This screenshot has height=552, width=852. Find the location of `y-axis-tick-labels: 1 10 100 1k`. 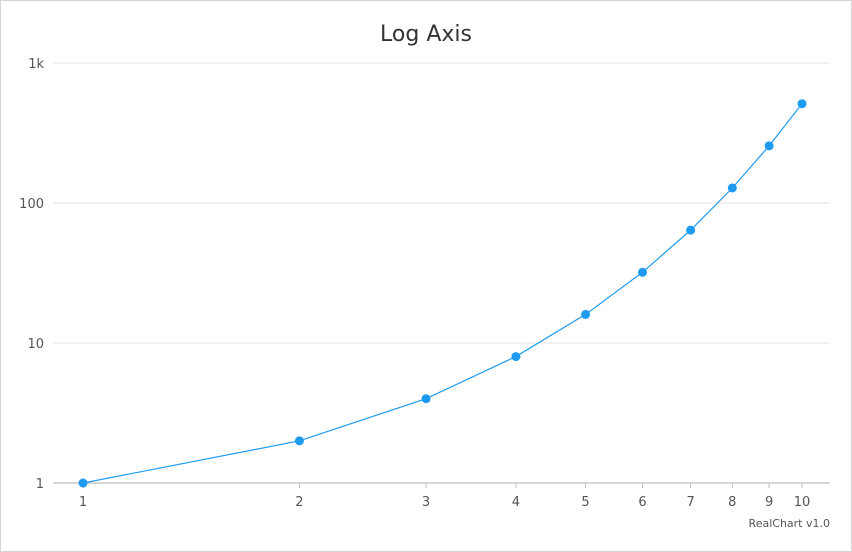

y-axis-tick-labels: 1 10 100 1k is located at coordinates (31, 274).